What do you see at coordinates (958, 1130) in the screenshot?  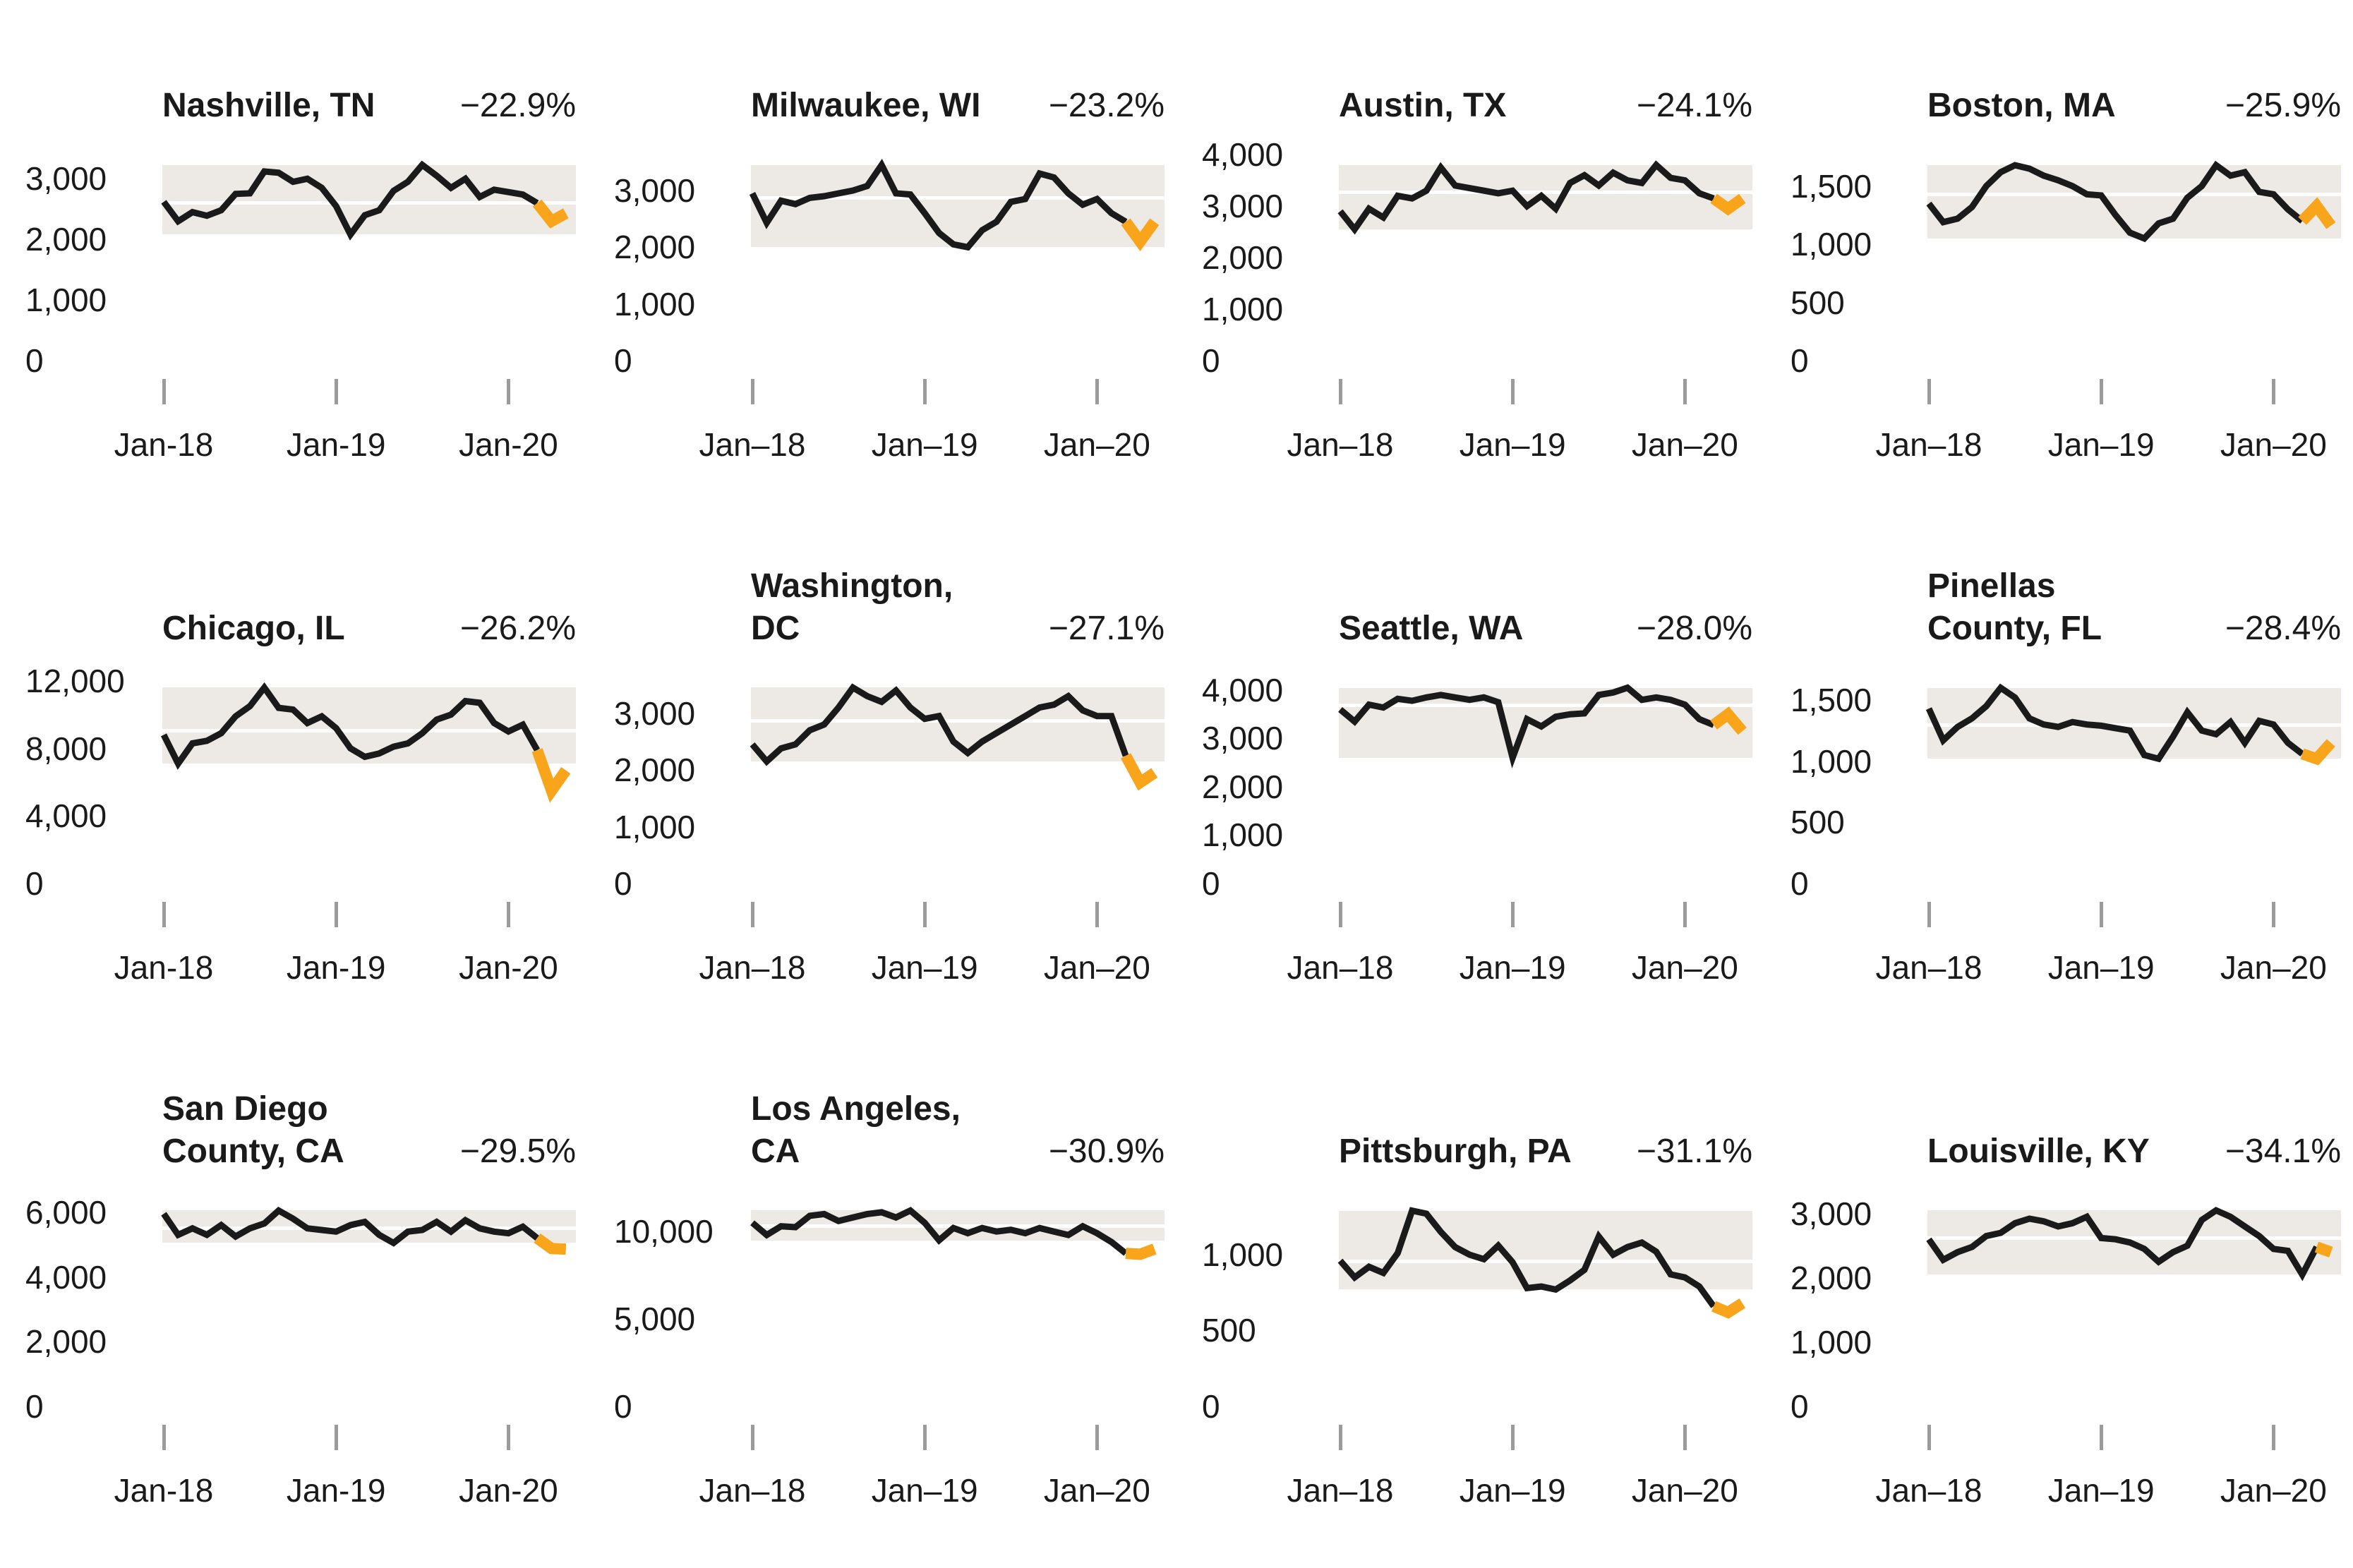 I see `chart-header: Los Angeles, CA −30.9%` at bounding box center [958, 1130].